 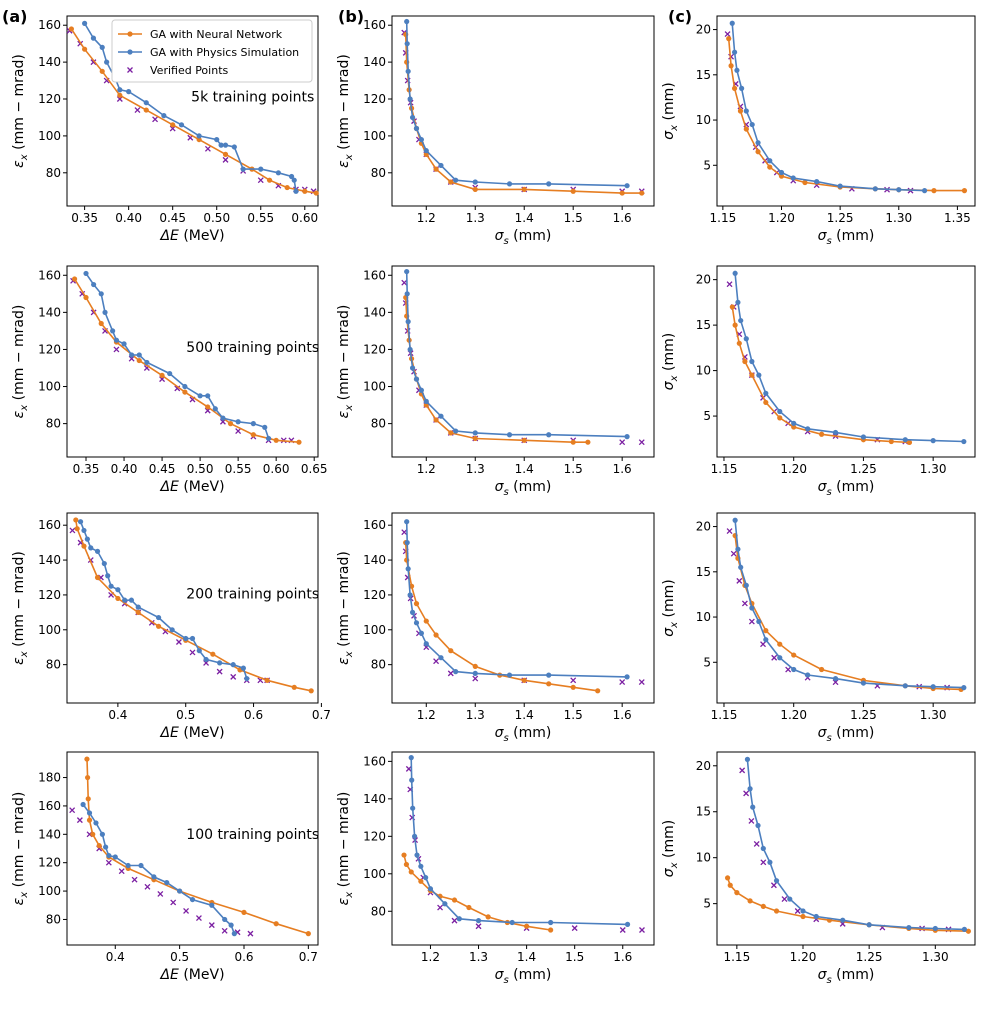 I want to click on column-label-c: (c), so click(x=680, y=16).